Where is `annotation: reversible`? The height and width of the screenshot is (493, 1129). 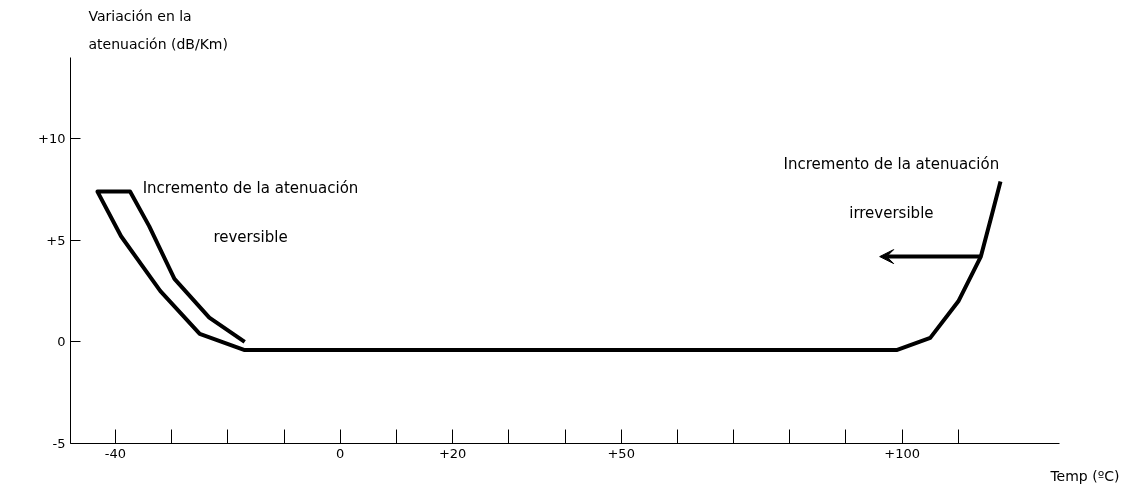
annotation: reversible is located at coordinates (250, 237).